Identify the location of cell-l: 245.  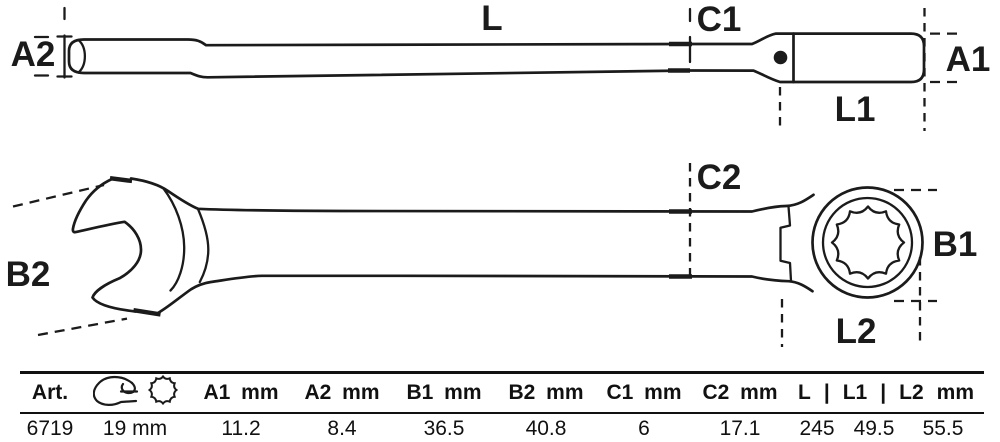
(817, 428).